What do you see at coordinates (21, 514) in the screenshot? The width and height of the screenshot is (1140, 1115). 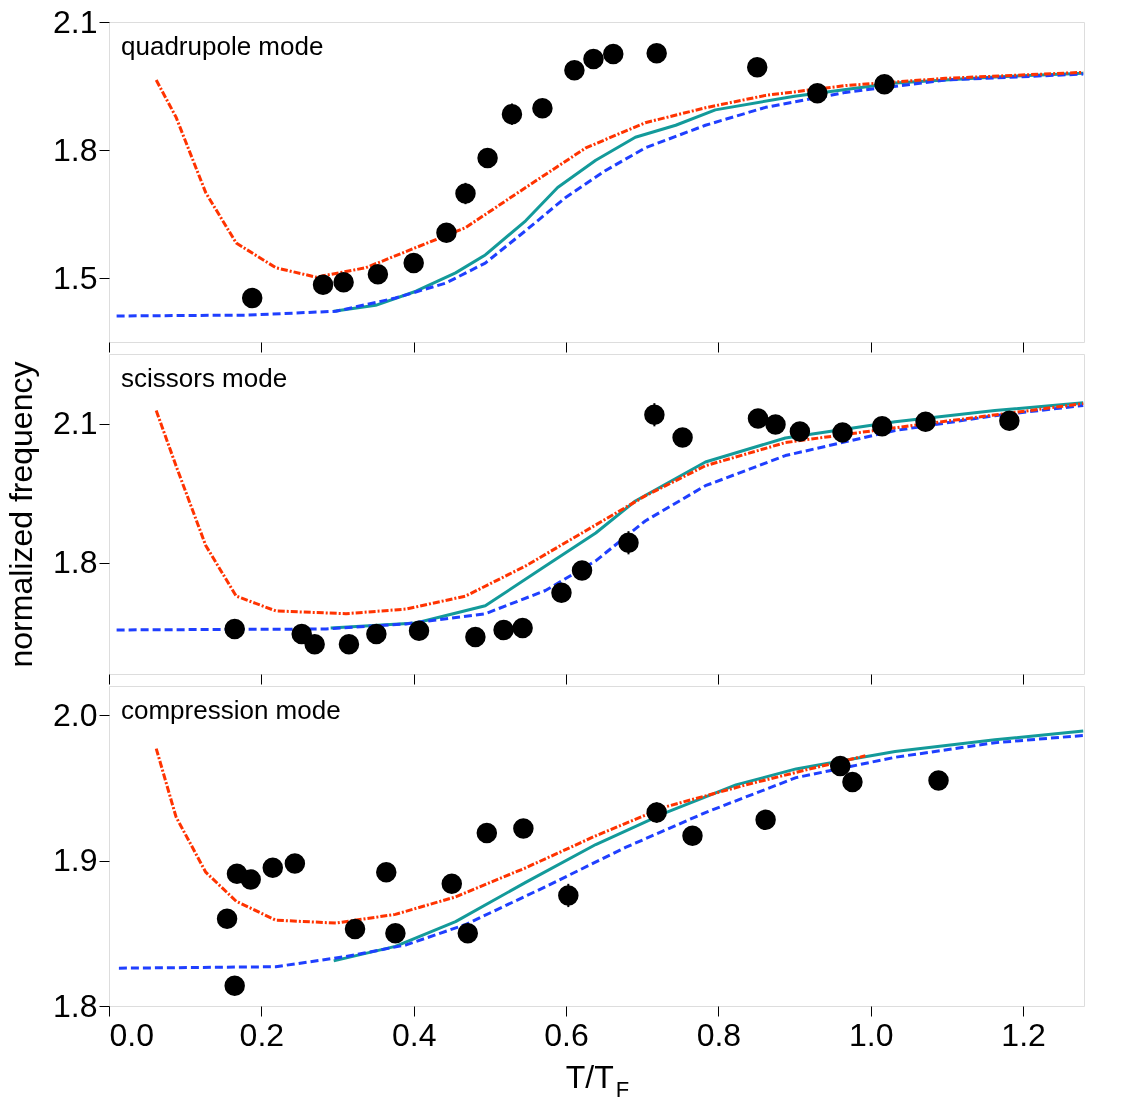 I see `y-axis-title: normalized frequency` at bounding box center [21, 514].